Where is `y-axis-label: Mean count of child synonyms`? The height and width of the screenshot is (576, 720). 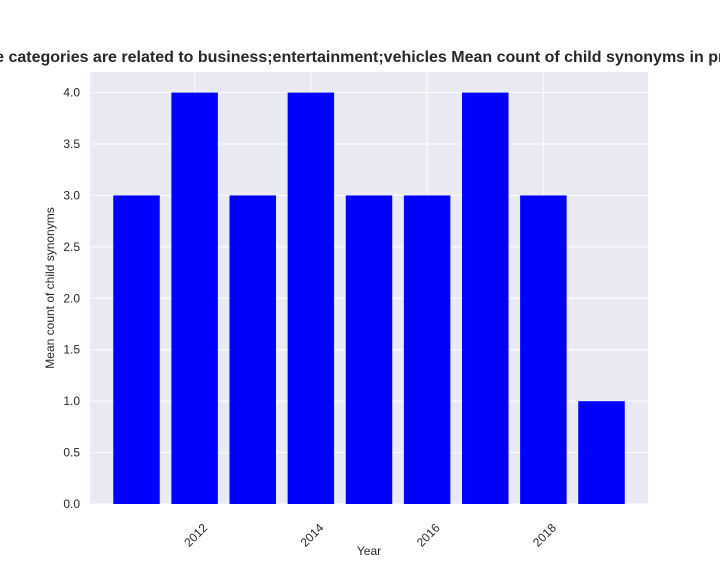 y-axis-label: Mean count of child synonyms is located at coordinates (50, 287).